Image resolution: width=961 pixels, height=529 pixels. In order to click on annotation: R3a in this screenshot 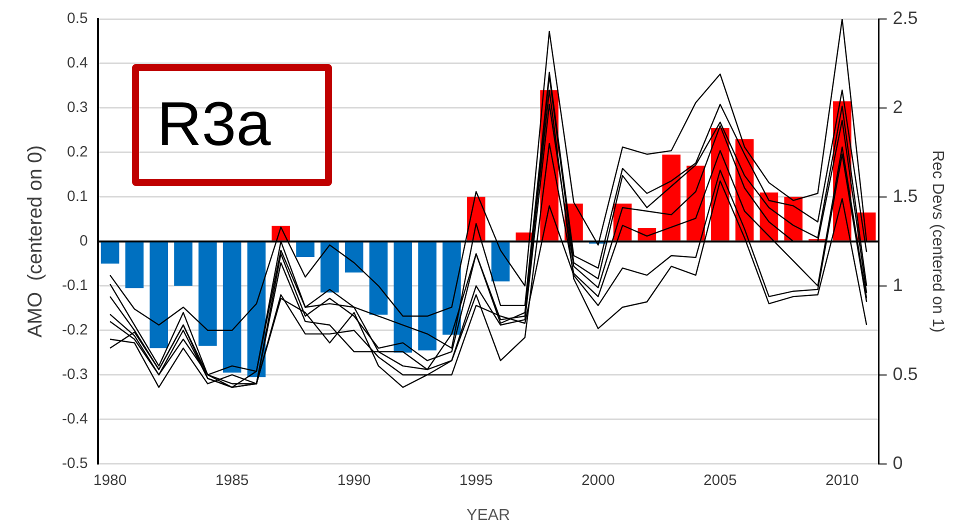, I will do `click(214, 124)`.